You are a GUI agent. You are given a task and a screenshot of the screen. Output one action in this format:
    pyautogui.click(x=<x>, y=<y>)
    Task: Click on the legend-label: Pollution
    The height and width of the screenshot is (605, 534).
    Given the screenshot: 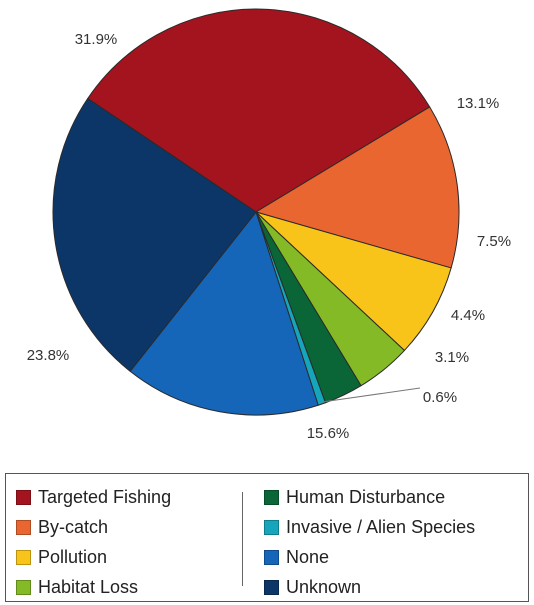 What is the action you would take?
    pyautogui.click(x=73, y=556)
    